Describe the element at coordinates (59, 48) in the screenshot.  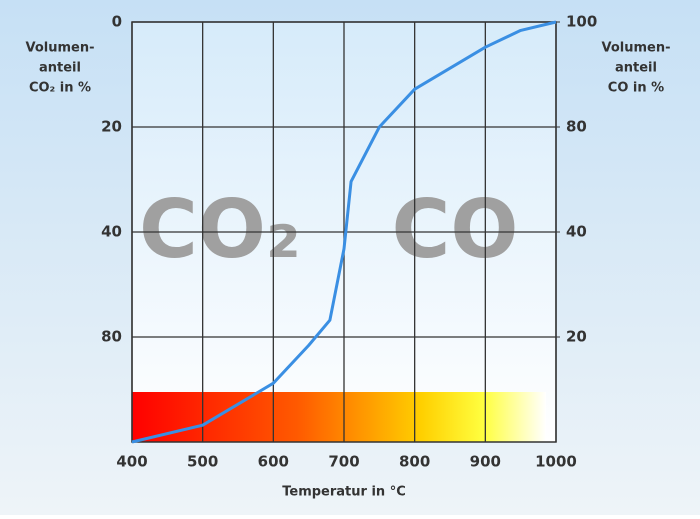
I see `y-axis-label: Volumen-` at that location.